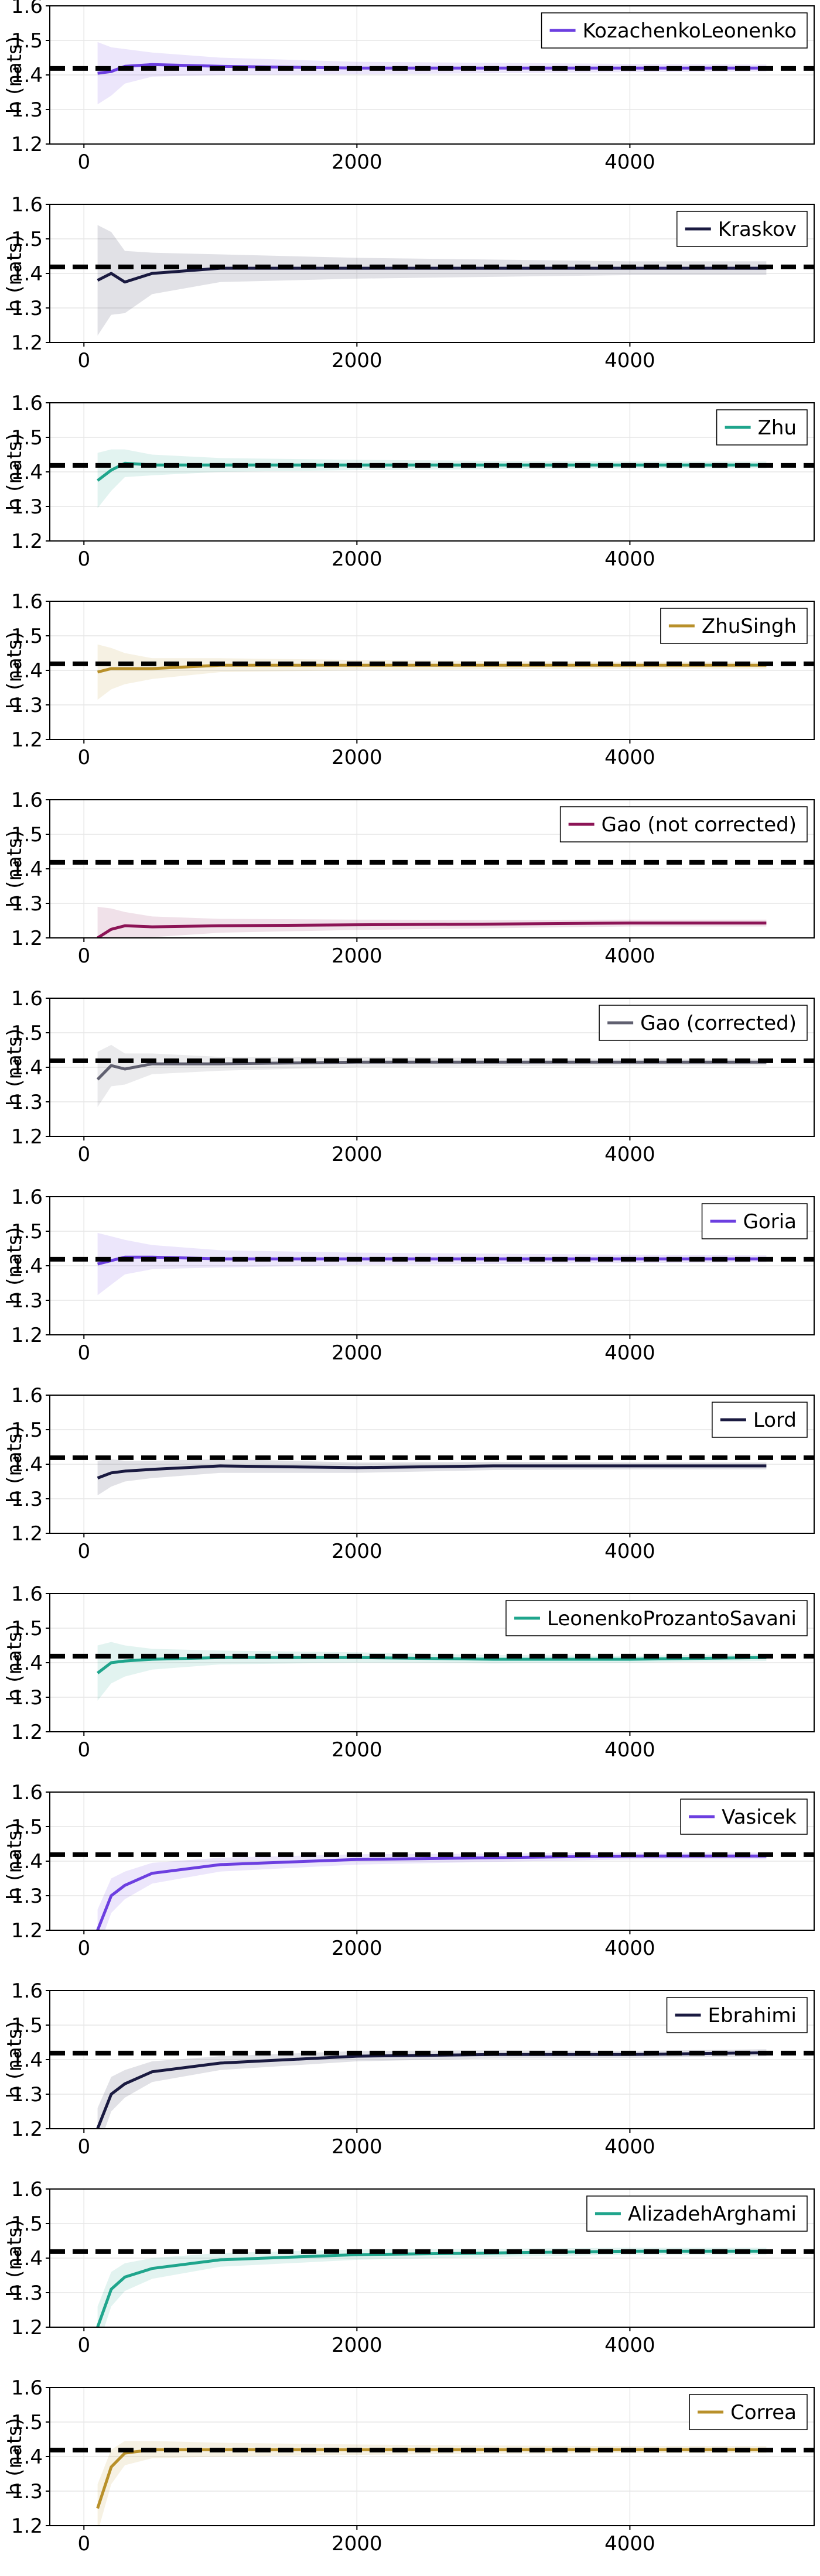  What do you see at coordinates (749, 626) in the screenshot?
I see `legend-label: ZhuSingh` at bounding box center [749, 626].